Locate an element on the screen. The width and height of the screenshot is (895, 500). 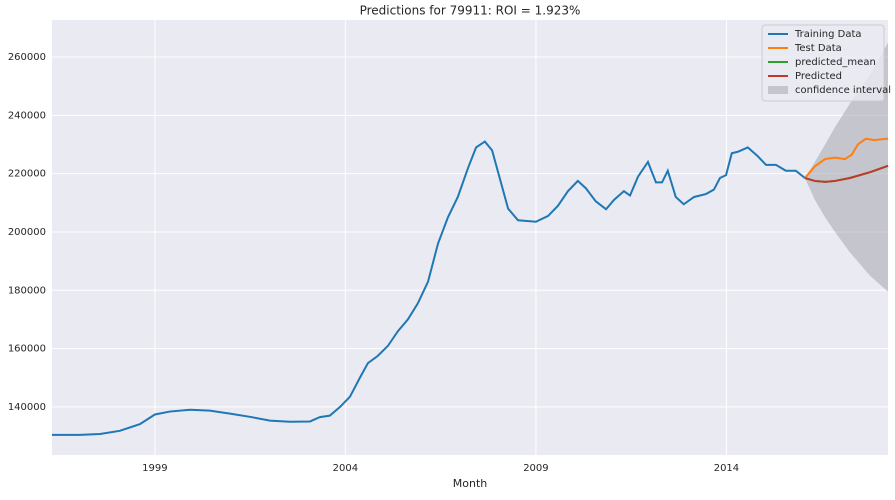
legend-label: Test Data is located at coordinates (818, 48).